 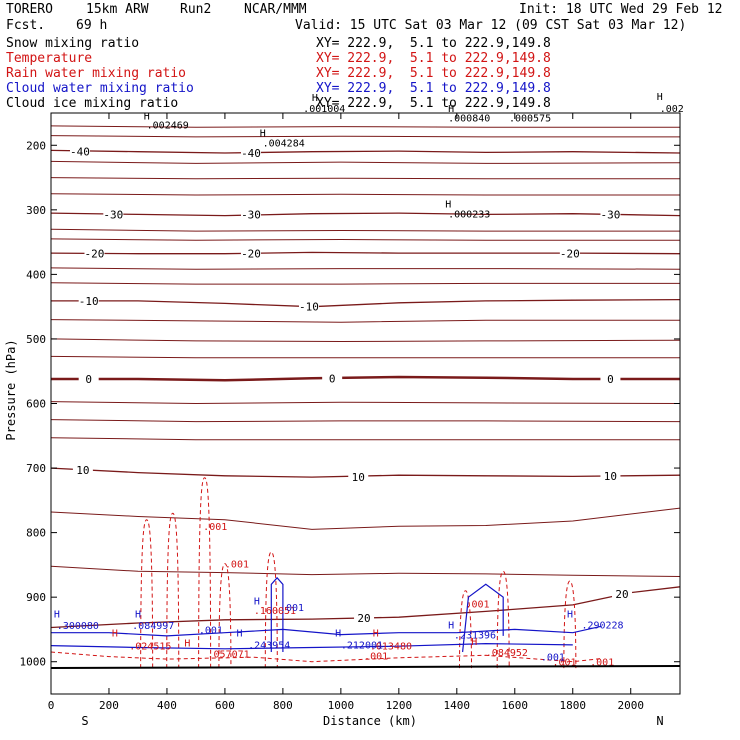 What do you see at coordinates (469, 215) in the screenshot?
I see `snow-value-label: .000233` at bounding box center [469, 215].